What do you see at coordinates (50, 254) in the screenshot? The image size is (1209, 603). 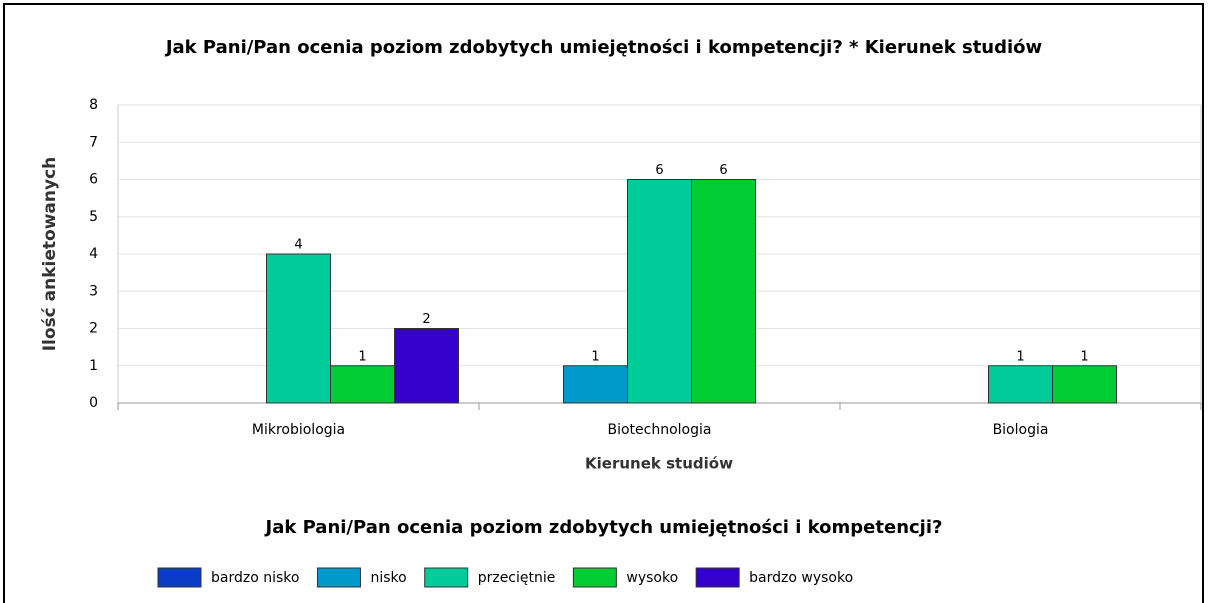 I see `y-axis-label: Ilość ankietowanych` at bounding box center [50, 254].